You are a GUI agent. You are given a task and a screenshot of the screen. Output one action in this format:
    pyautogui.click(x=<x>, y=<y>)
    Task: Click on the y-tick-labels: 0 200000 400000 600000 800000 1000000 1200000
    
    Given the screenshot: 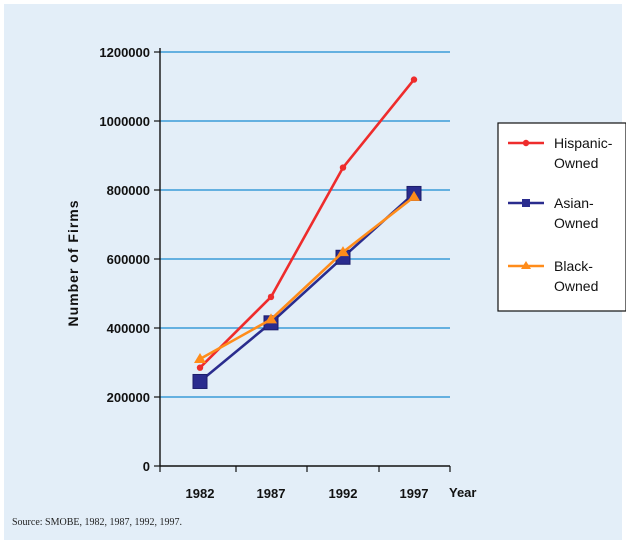 What is the action you would take?
    pyautogui.click(x=124, y=259)
    